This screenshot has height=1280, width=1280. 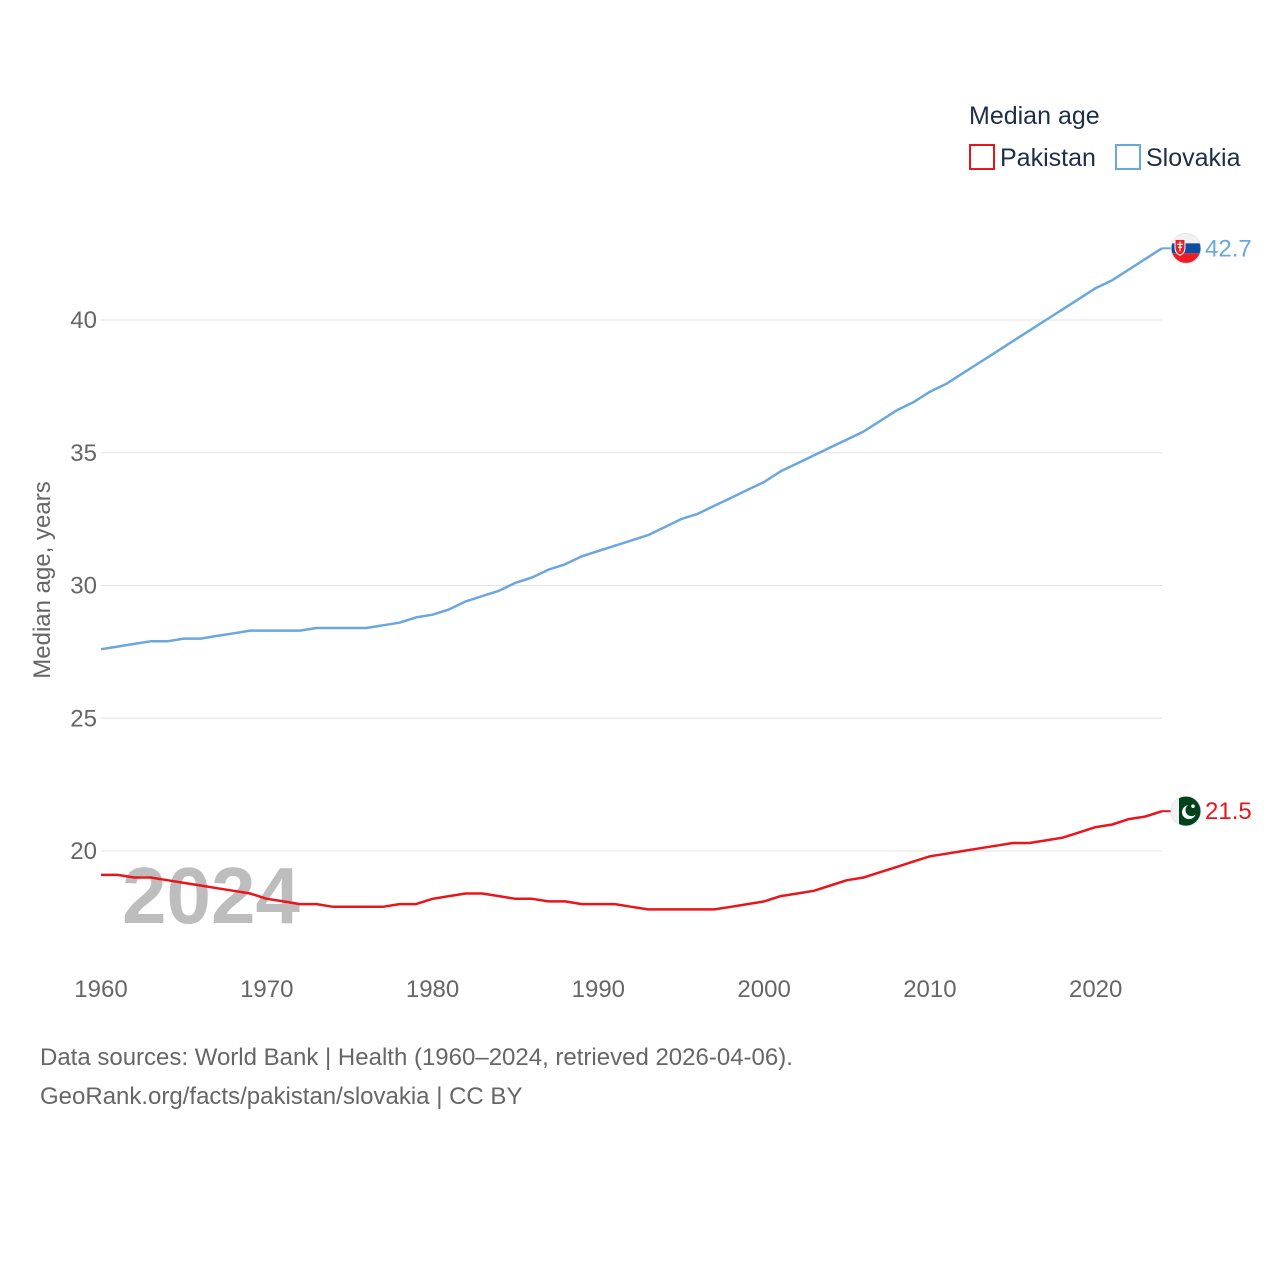 I want to click on legend-item-slovakia: Slovakia, so click(x=1178, y=158).